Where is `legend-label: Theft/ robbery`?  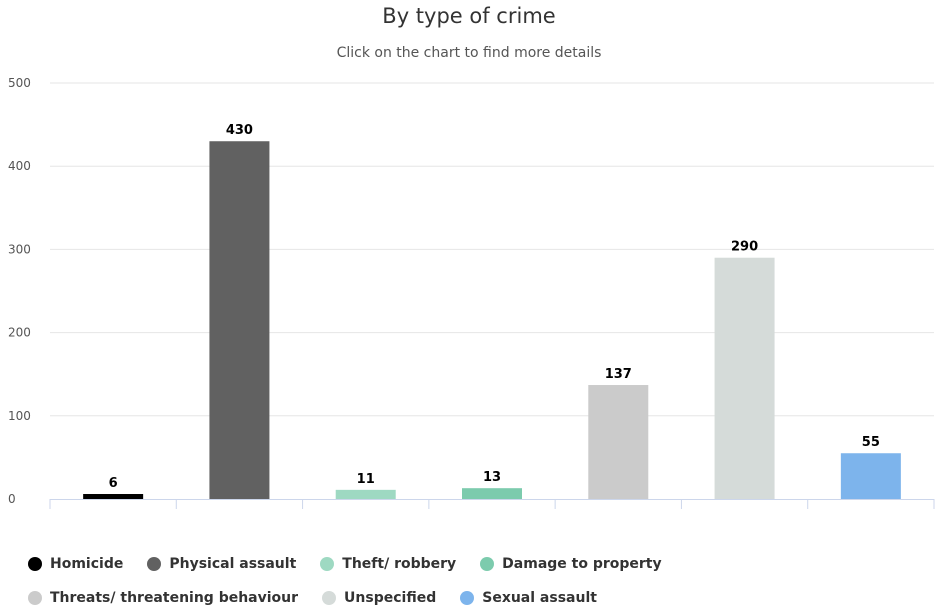
legend-label: Theft/ robbery is located at coordinates (399, 564).